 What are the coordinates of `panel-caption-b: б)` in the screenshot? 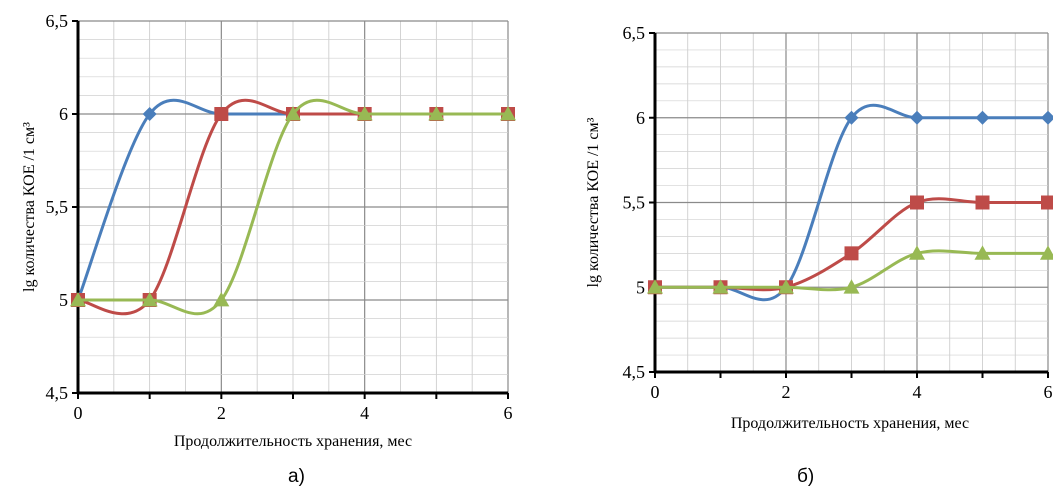 It's located at (806, 476).